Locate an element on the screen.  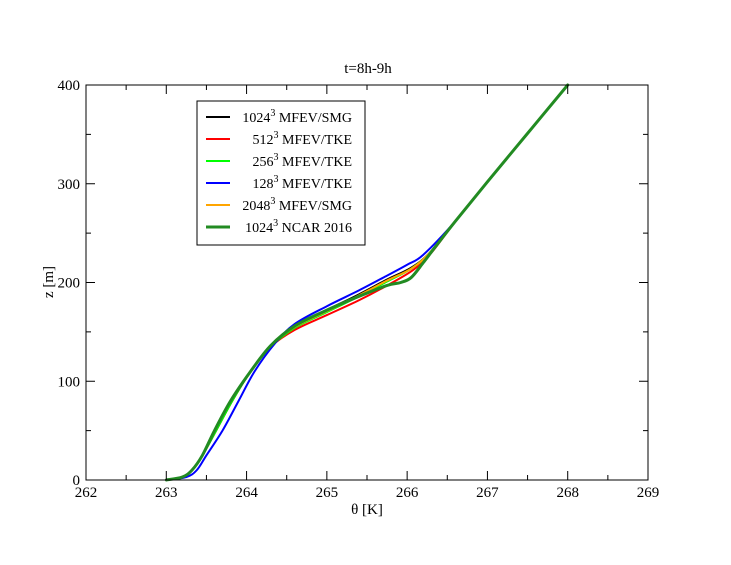
legend-label-3: 1283 MFEV/TKE is located at coordinates (303, 183).